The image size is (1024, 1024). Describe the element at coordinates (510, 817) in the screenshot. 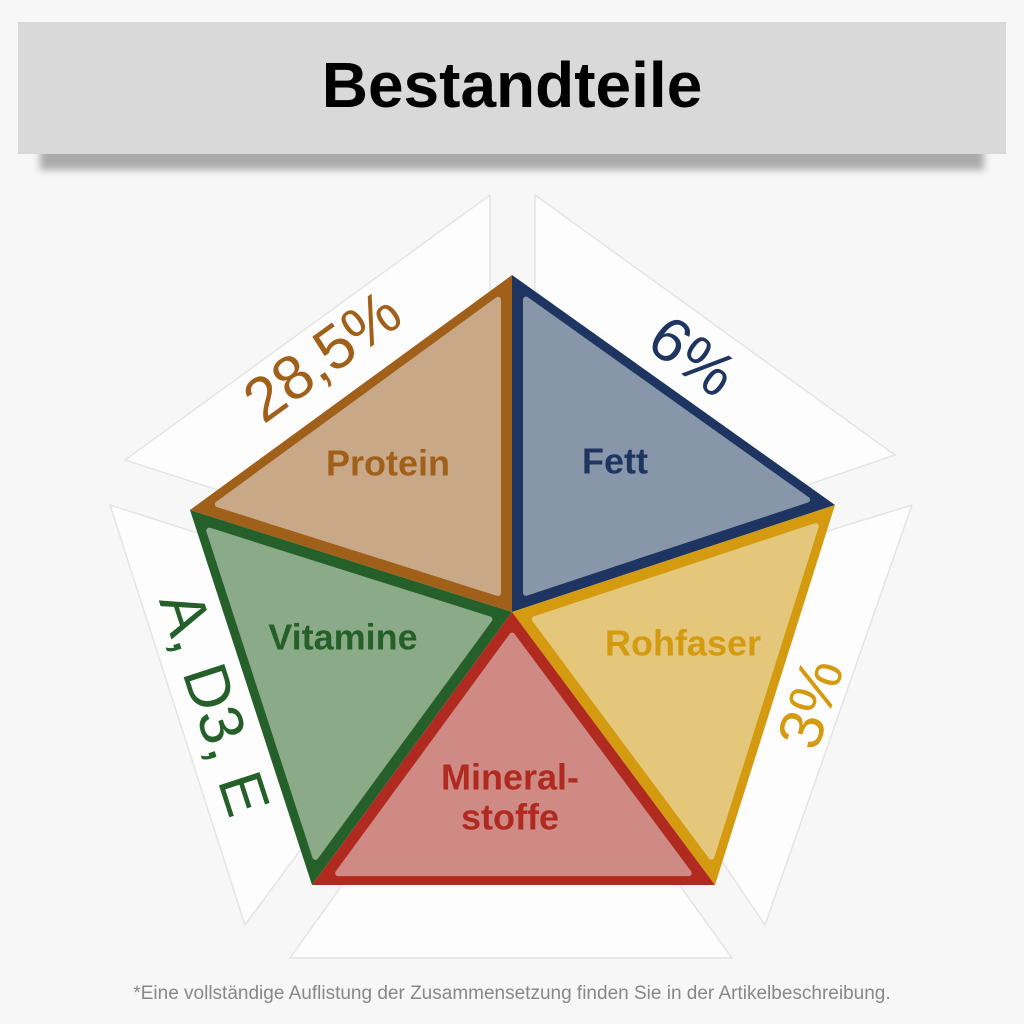

I see `segment-label: stoffe` at that location.